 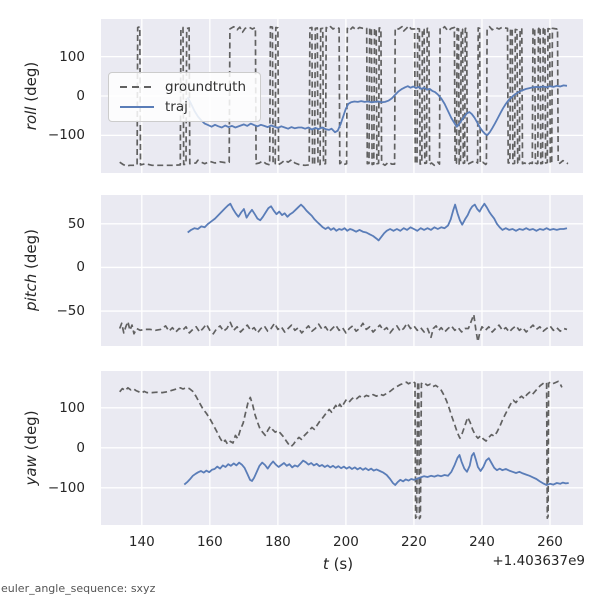 I want to click on dashed-line-icon, so click(x=137, y=87).